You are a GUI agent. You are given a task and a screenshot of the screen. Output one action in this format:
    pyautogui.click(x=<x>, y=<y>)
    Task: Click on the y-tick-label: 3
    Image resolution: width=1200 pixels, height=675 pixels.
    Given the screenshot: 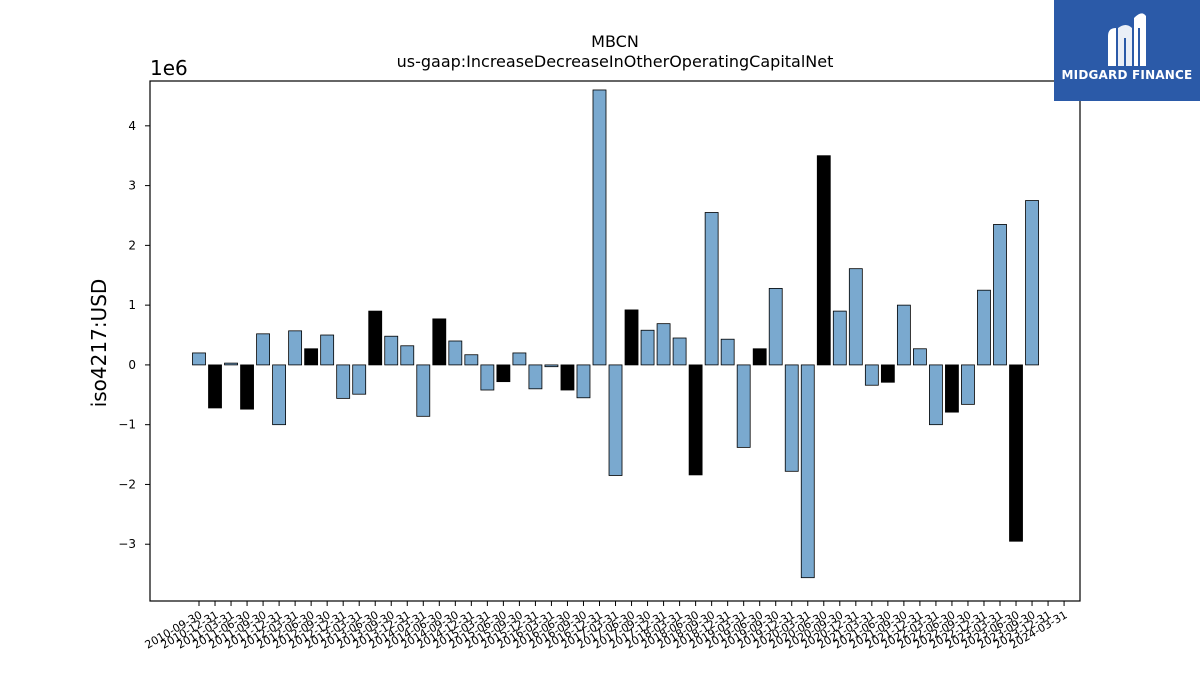 What is the action you would take?
    pyautogui.click(x=132, y=186)
    